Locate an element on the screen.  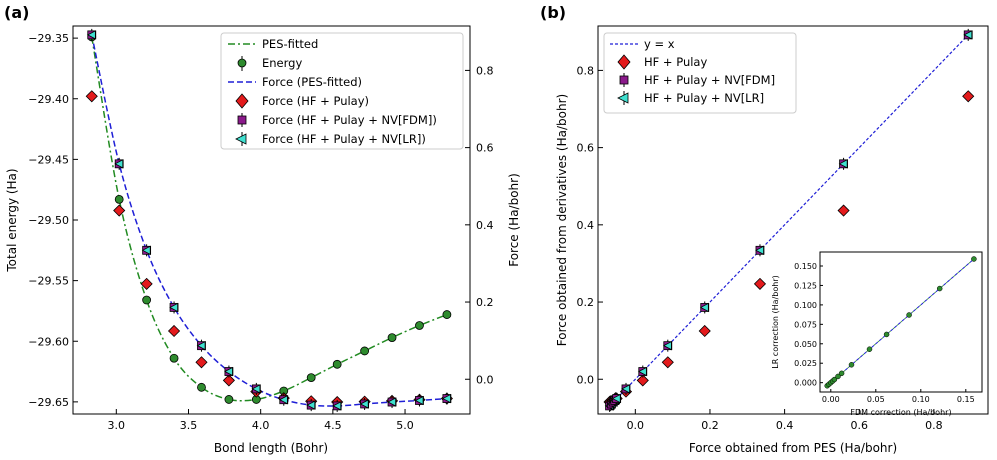
inset-xlabel: FDM correction (Ha/bohr) is located at coordinates (900, 412).